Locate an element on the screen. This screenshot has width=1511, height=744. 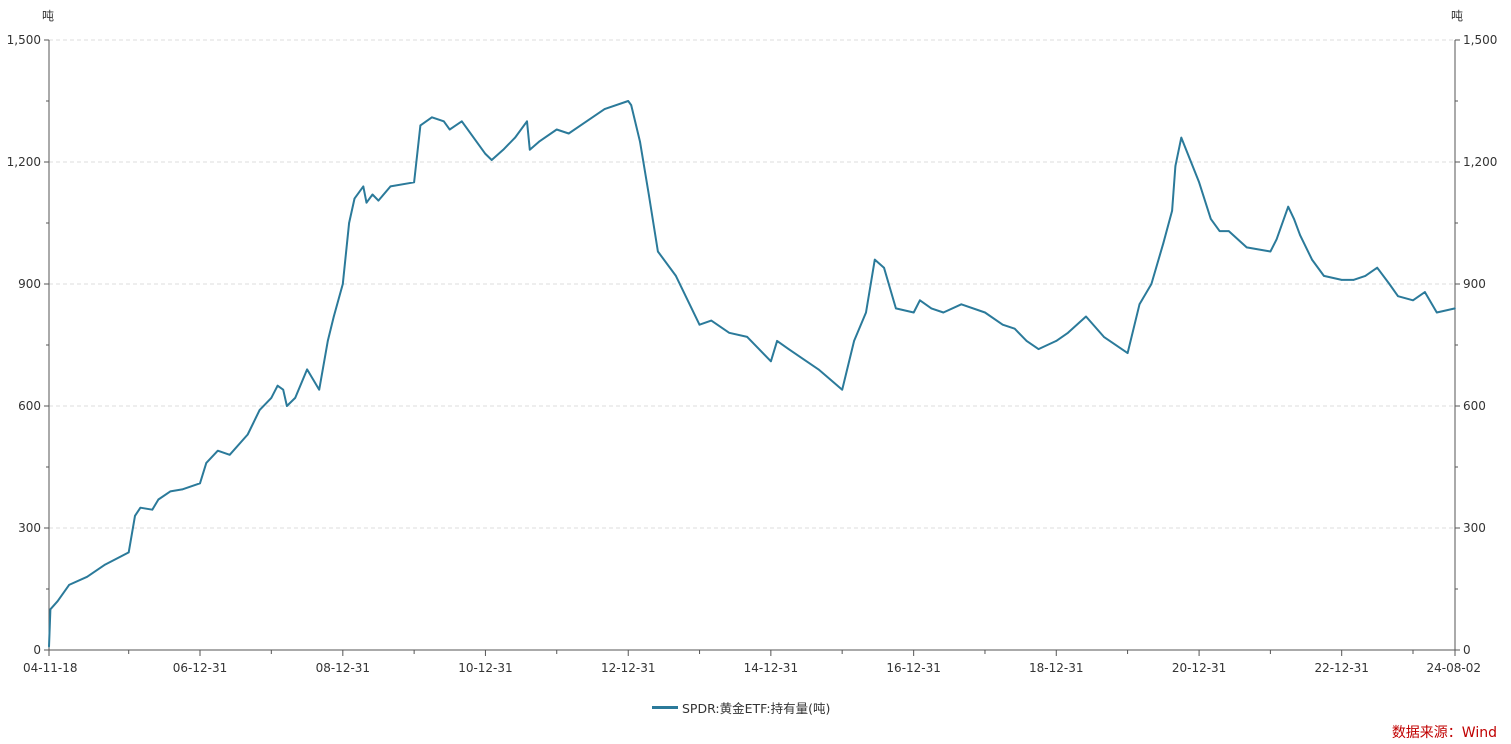
y-tick-label-left: 300 is located at coordinates (29, 528).